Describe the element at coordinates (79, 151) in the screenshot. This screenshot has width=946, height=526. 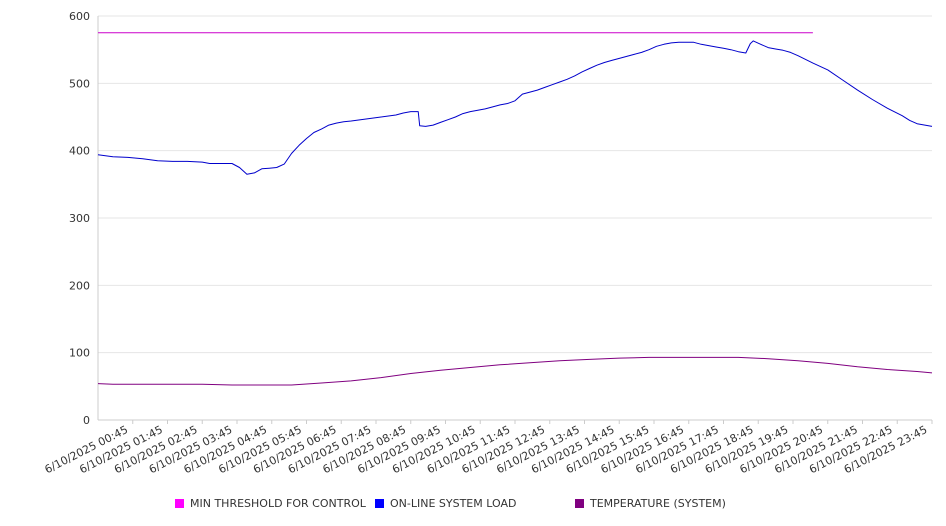
I see `y-tick-label: 400` at that location.